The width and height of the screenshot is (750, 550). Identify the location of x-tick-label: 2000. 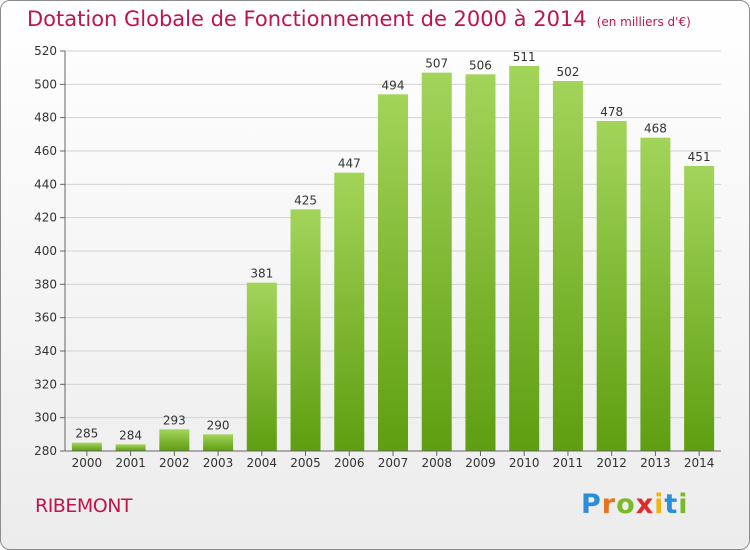
(87, 463).